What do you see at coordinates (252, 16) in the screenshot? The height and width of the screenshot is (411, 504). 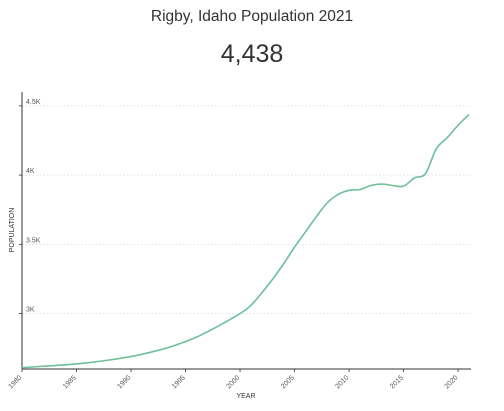 I see `chart-title: Rigby, Idaho Population 2021` at bounding box center [252, 16].